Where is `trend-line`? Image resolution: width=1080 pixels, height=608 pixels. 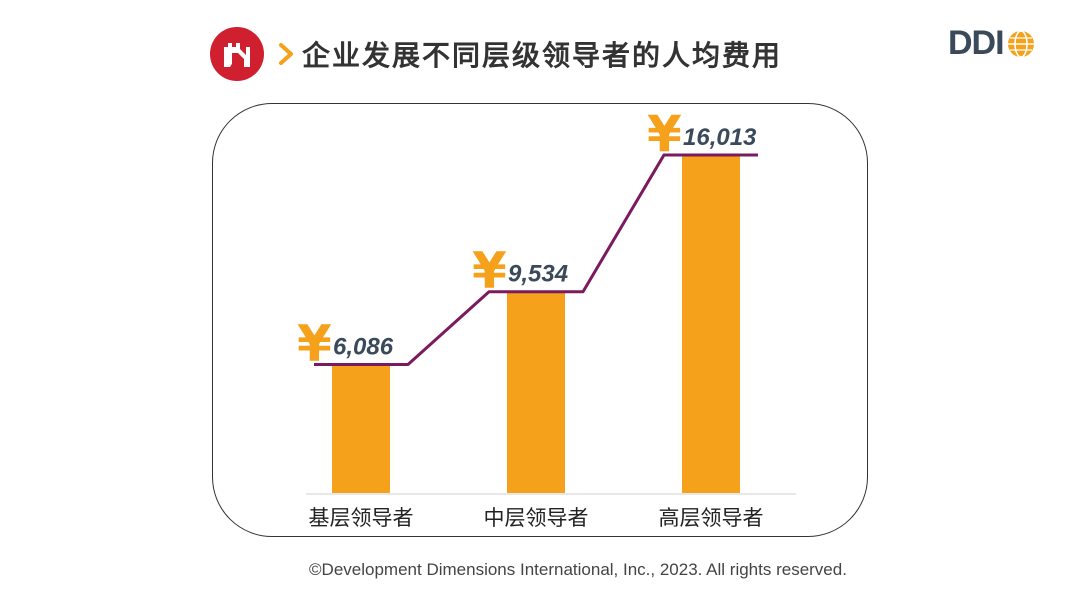
trend-line is located at coordinates (536, 260).